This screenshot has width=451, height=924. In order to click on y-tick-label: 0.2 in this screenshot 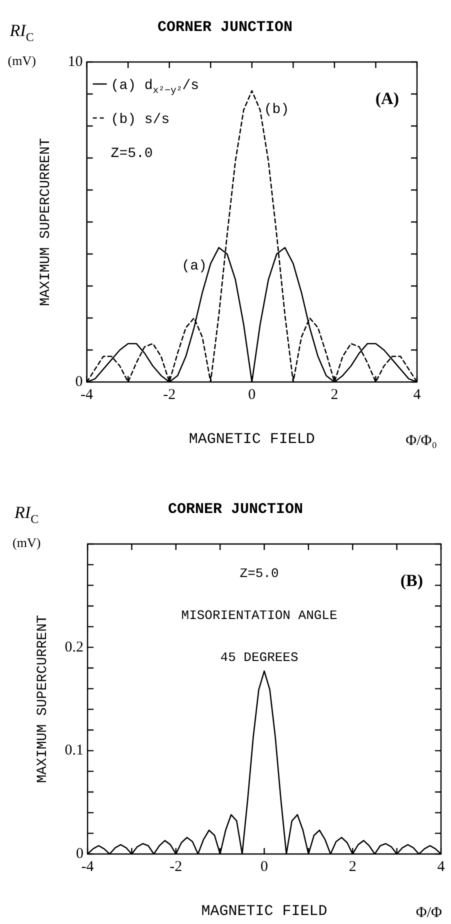, I will do `click(74, 647)`.